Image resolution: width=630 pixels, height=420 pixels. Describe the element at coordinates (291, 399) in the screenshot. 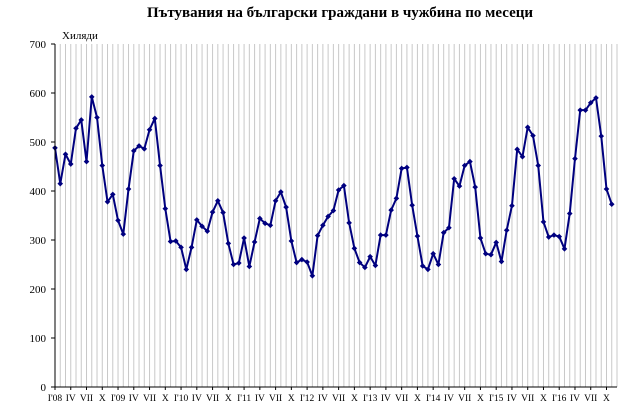

I see `x-tick-label-45: X` at that location.